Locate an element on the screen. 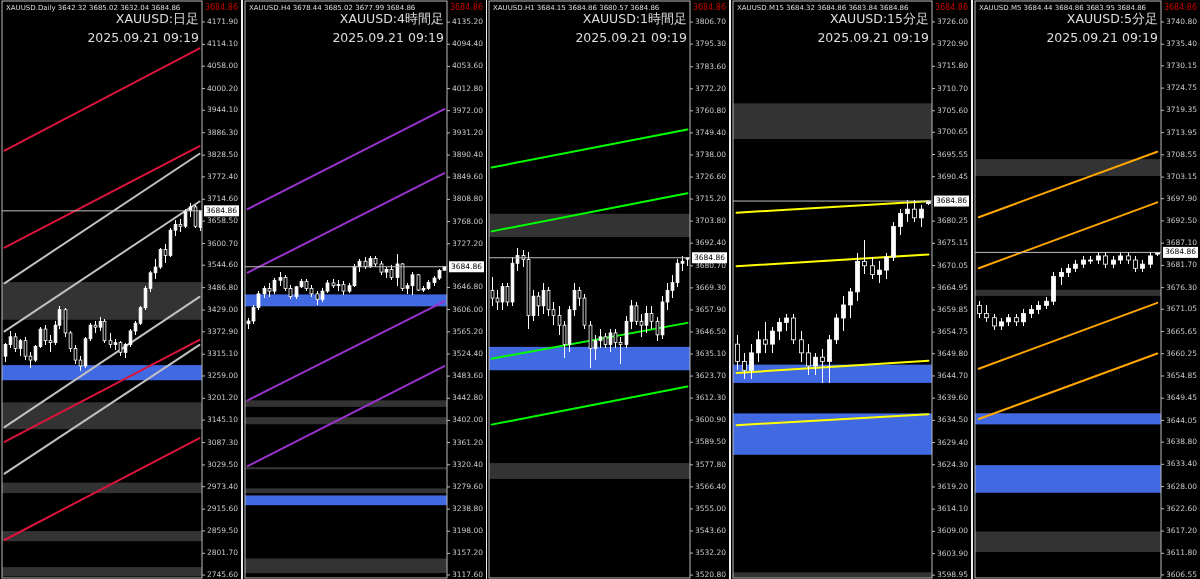 The width and height of the screenshot is (1200, 579). text: XAUUSD:5分足 is located at coordinates (1112, 18).